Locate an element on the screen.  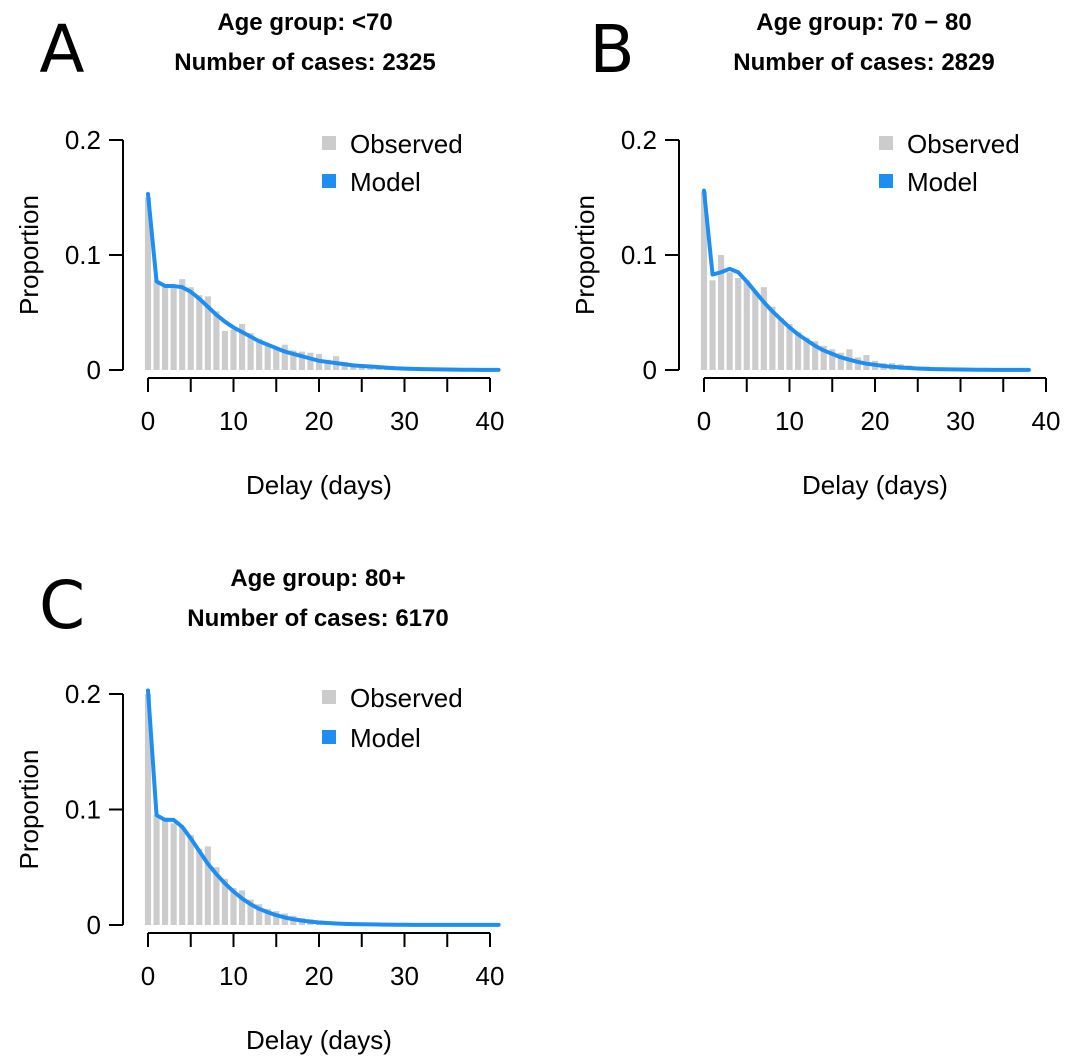
panel-letter: C is located at coordinates (62, 605).